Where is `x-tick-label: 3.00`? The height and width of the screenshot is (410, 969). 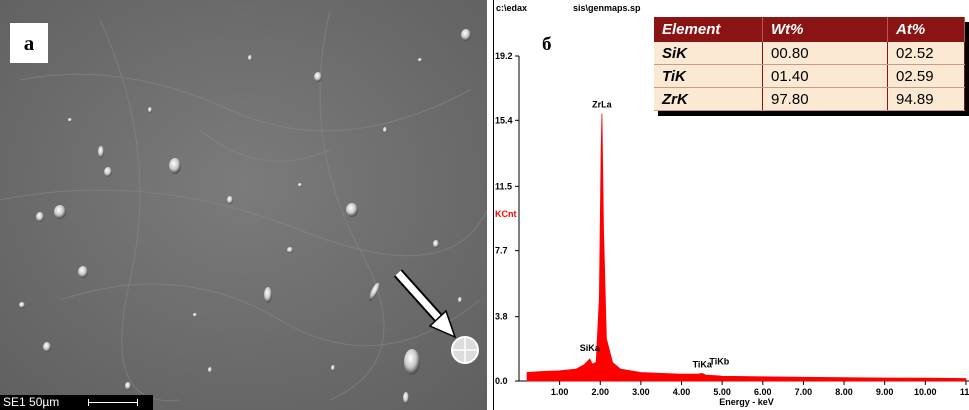
x-tick-label: 3.00 is located at coordinates (641, 392).